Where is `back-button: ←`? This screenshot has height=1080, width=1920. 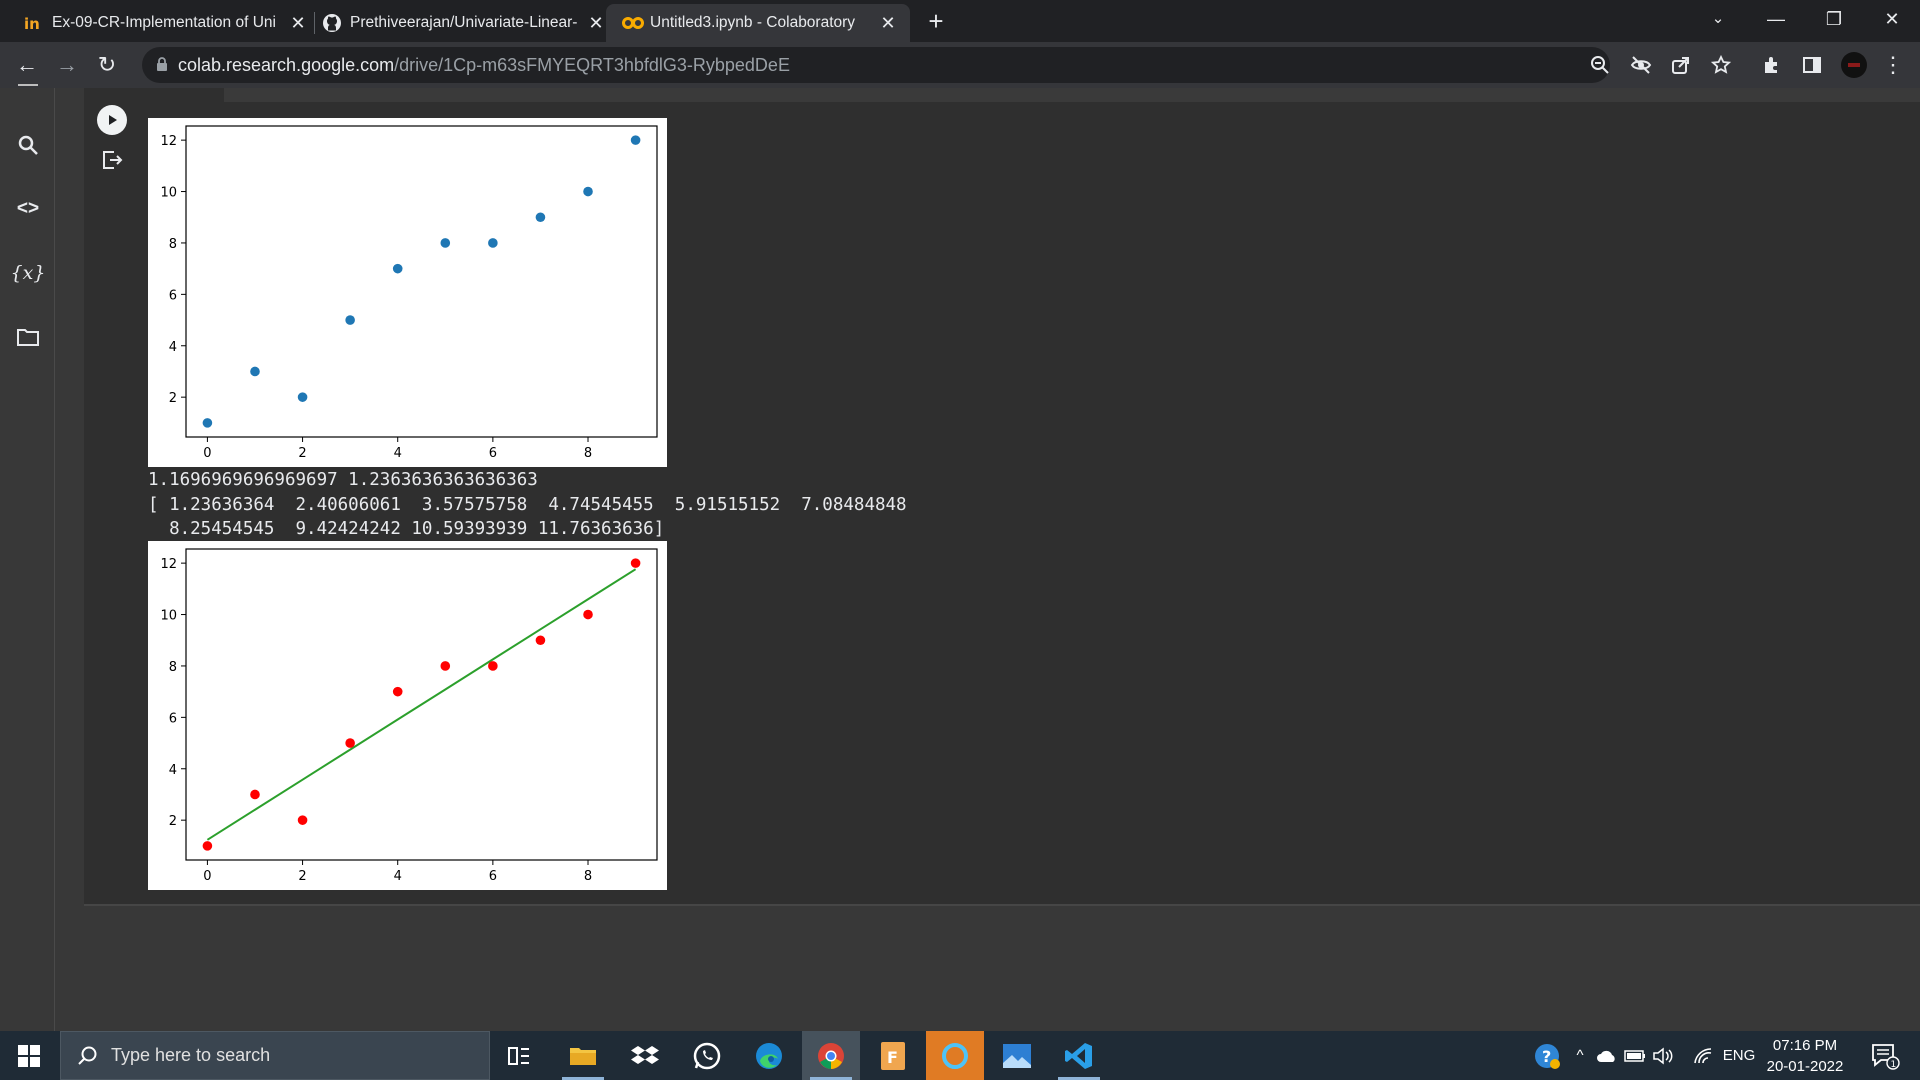 back-button: ← is located at coordinates (27, 64).